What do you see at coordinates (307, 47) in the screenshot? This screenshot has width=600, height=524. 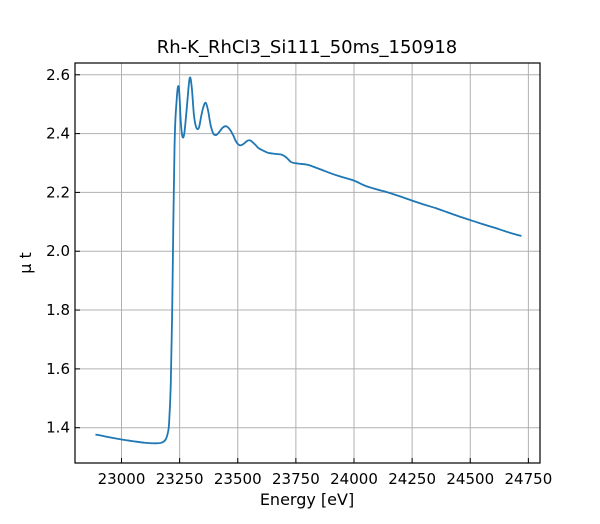 I see `chart-title: Rh-K_RhCl3_Si111_50ms_150918` at bounding box center [307, 47].